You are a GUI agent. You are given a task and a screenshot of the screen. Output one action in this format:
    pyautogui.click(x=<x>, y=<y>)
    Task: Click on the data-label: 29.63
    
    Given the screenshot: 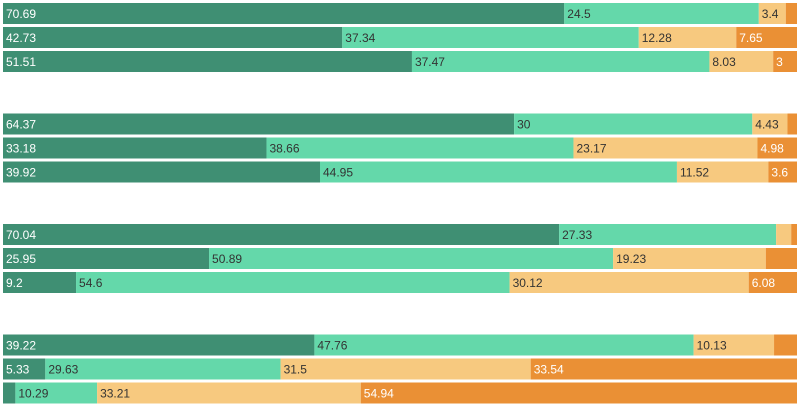 What is the action you would take?
    pyautogui.click(x=63, y=370)
    